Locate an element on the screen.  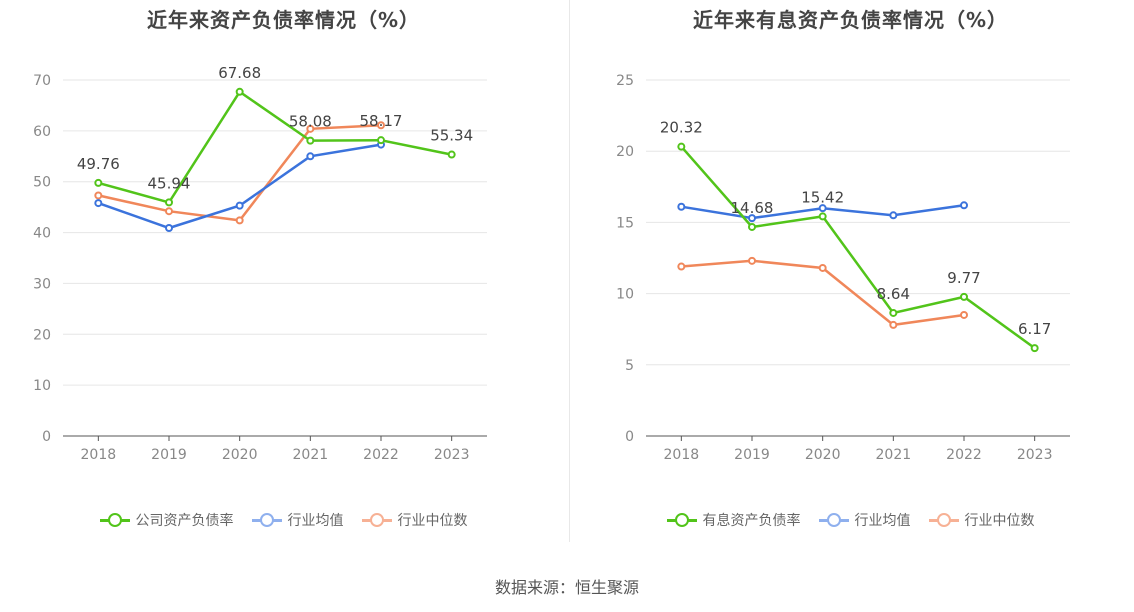
y-tick-label: 30 is located at coordinates (42, 284).